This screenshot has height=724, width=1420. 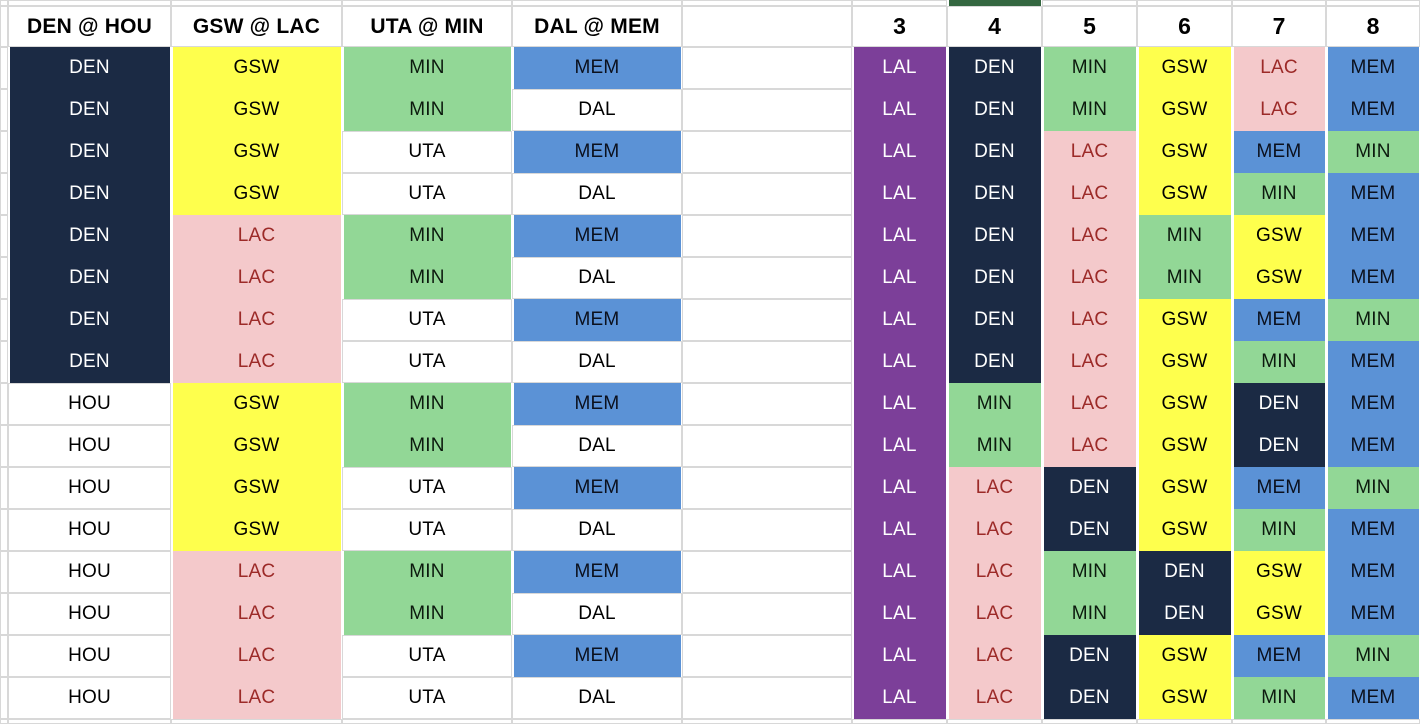 I want to click on header-pick-8: 8, so click(x=1373, y=26).